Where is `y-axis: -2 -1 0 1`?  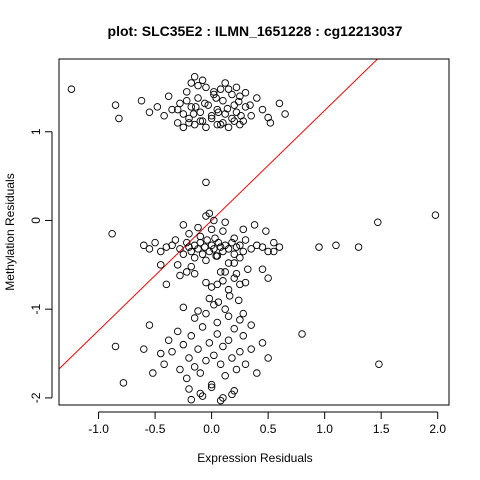 y-axis: -2 -1 0 1 is located at coordinates (41, 265).